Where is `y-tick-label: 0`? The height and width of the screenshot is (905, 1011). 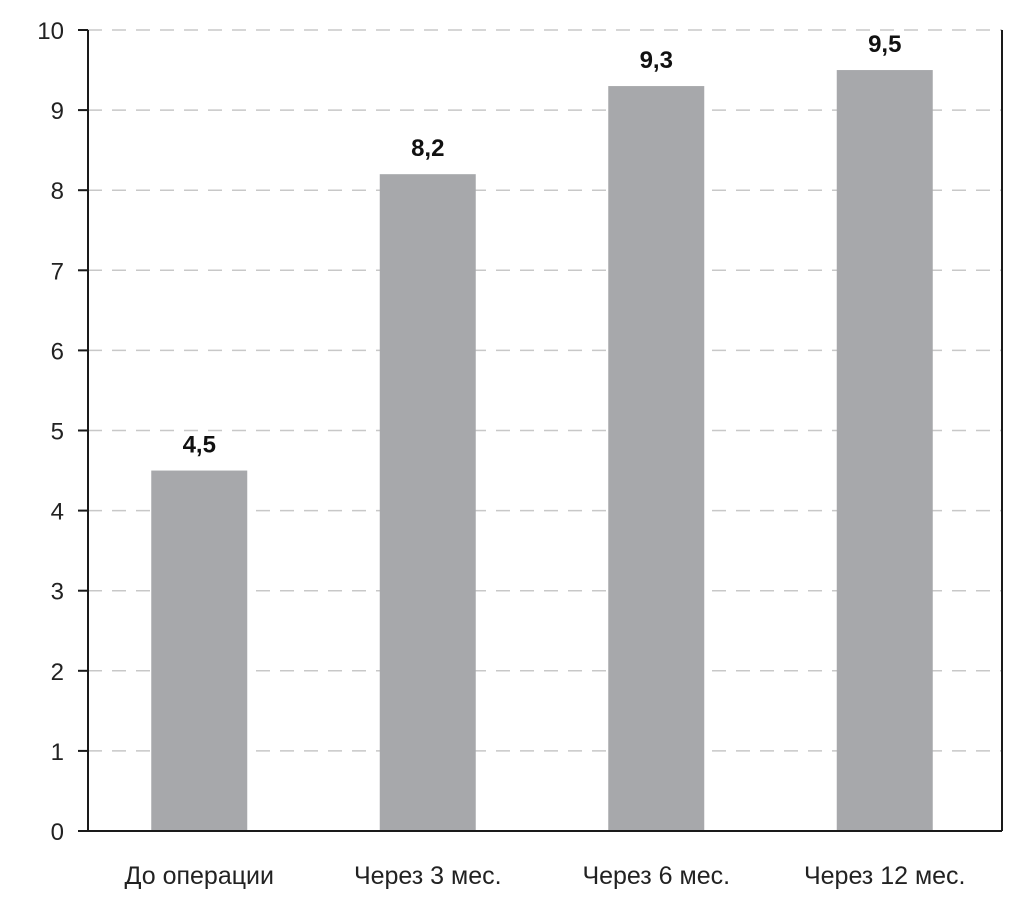 y-tick-label: 0 is located at coordinates (57, 832).